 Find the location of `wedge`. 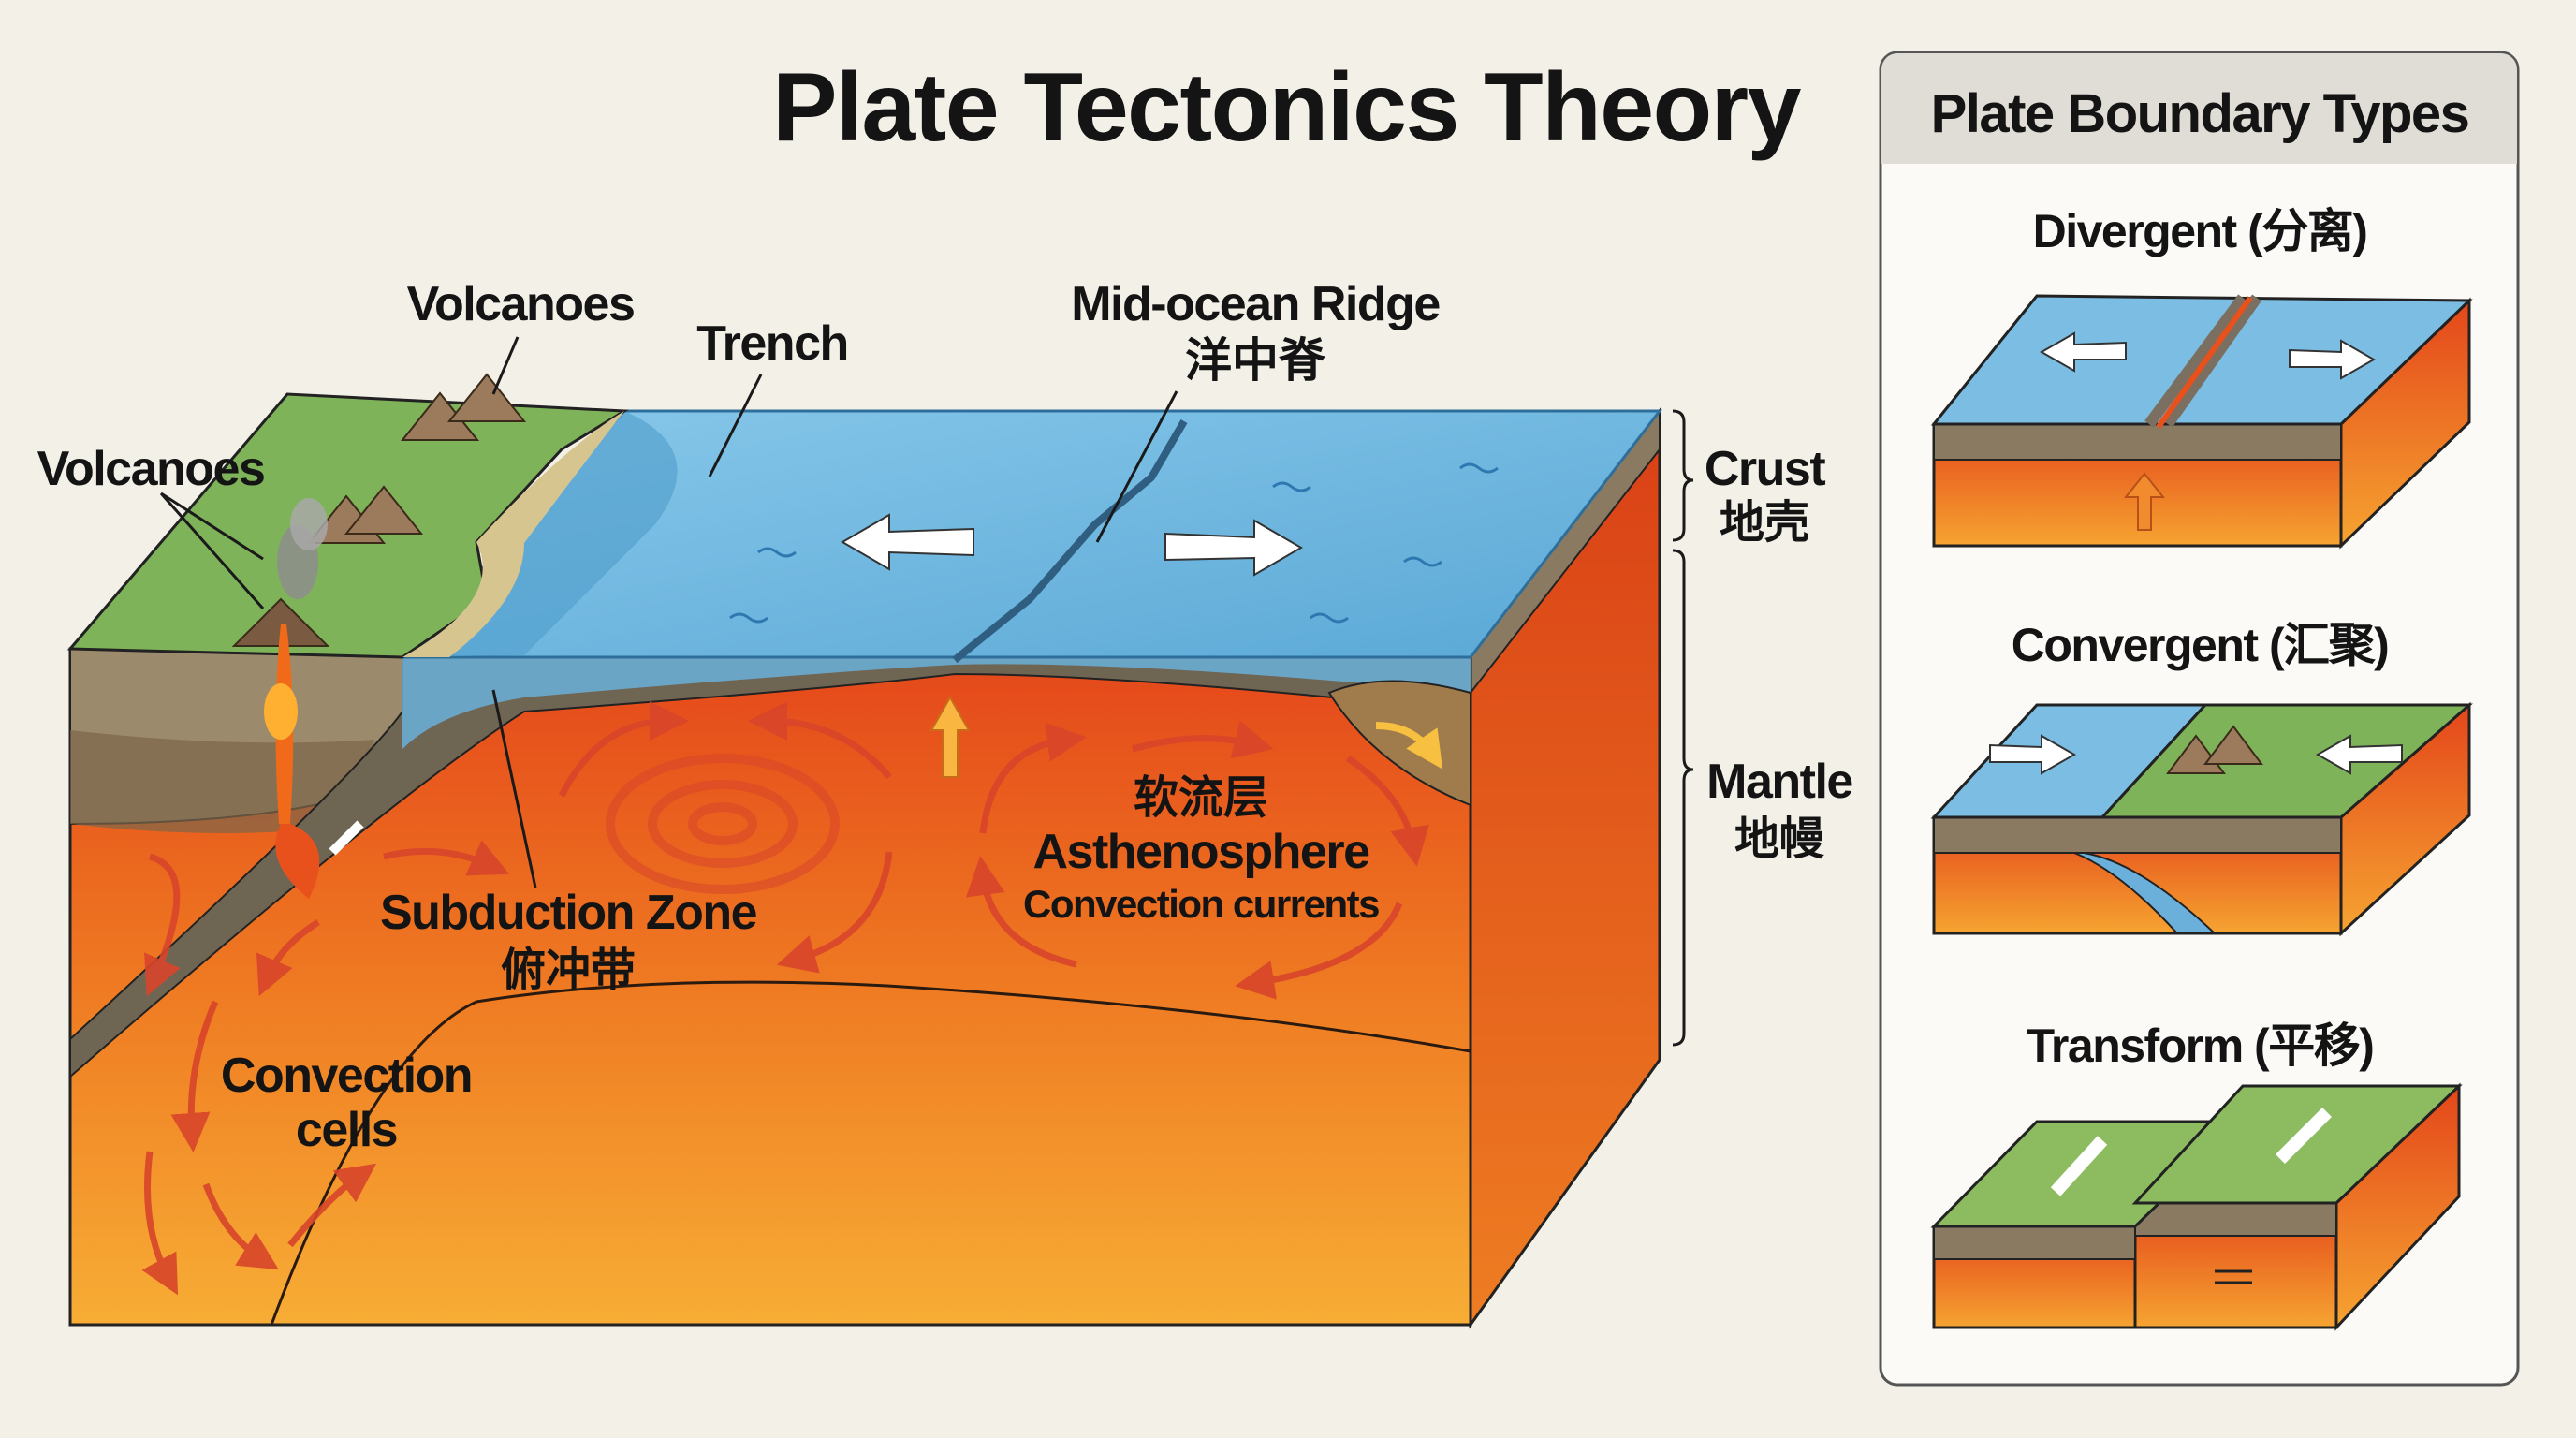

wedge is located at coordinates (1399, 743).